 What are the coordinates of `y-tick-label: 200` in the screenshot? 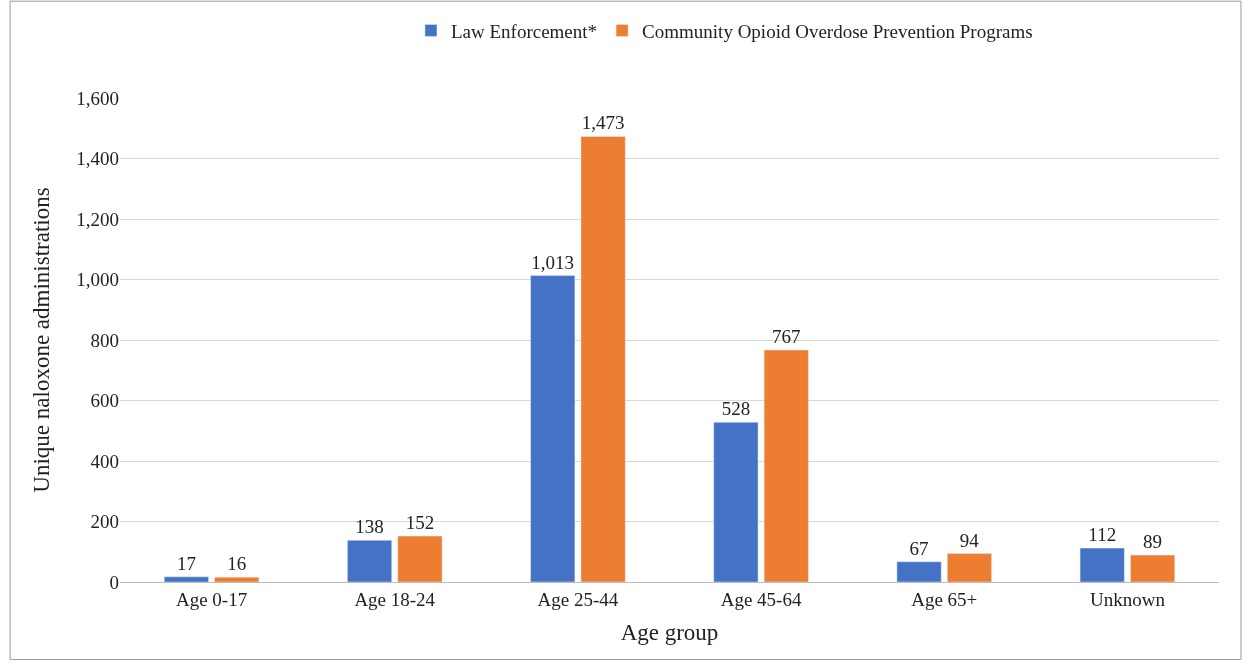 It's located at (104, 522).